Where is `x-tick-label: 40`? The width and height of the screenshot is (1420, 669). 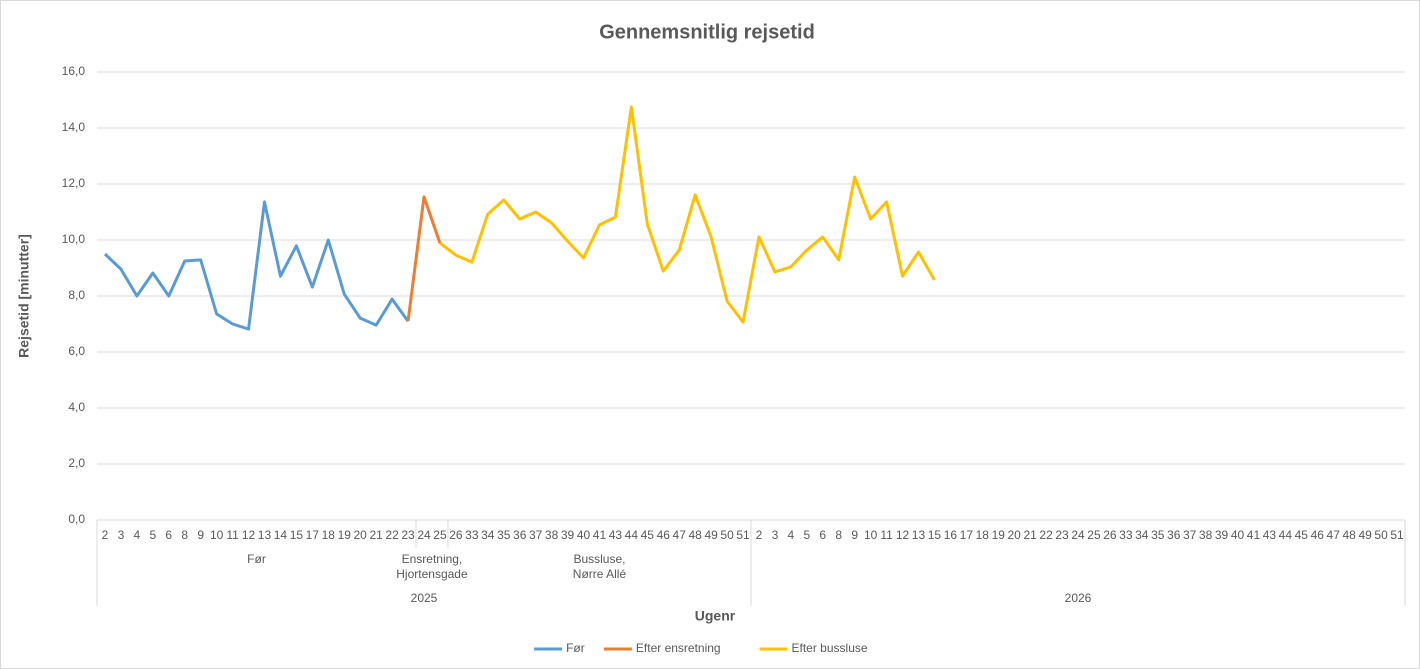 x-tick-label: 40 is located at coordinates (1238, 535).